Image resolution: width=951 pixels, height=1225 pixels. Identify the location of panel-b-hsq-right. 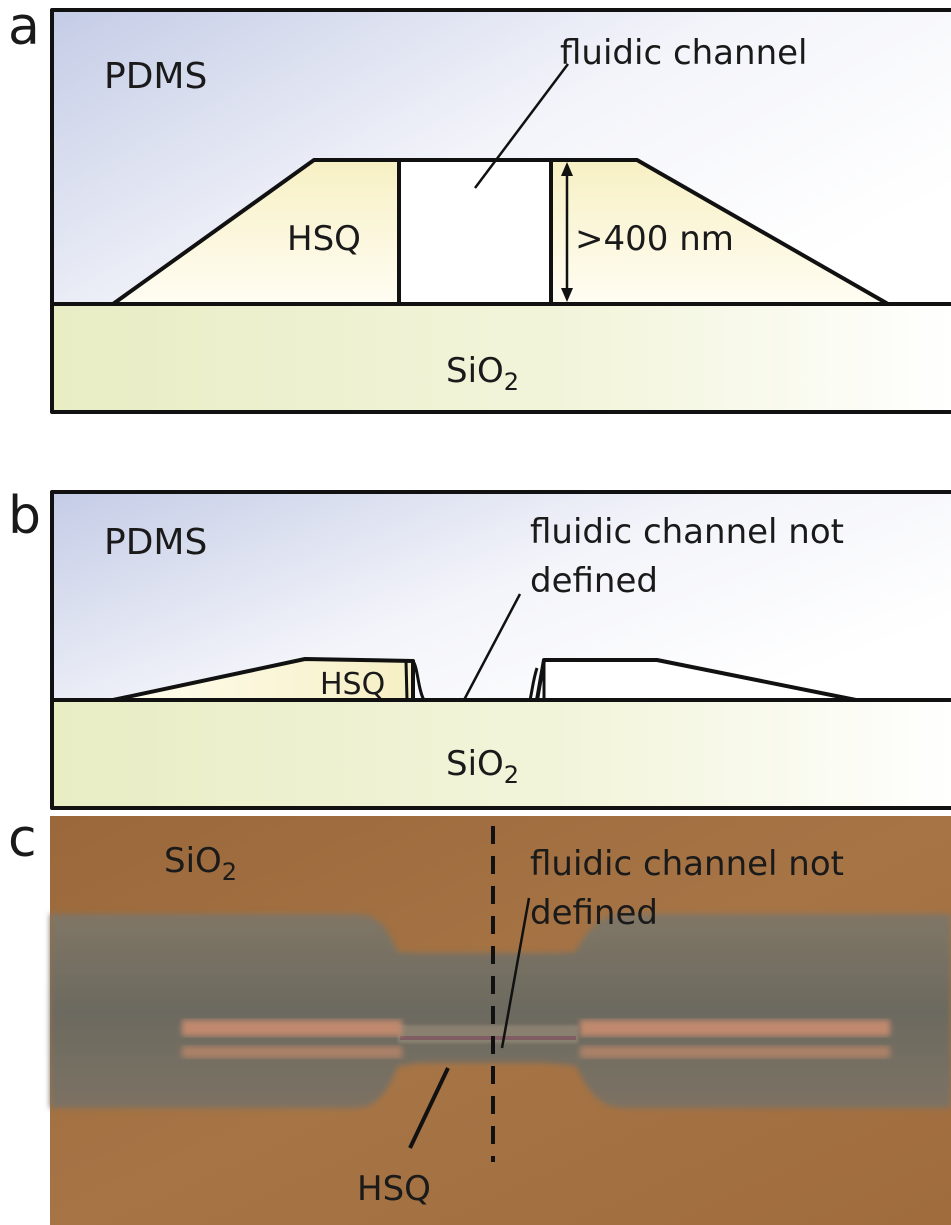
(696, 680).